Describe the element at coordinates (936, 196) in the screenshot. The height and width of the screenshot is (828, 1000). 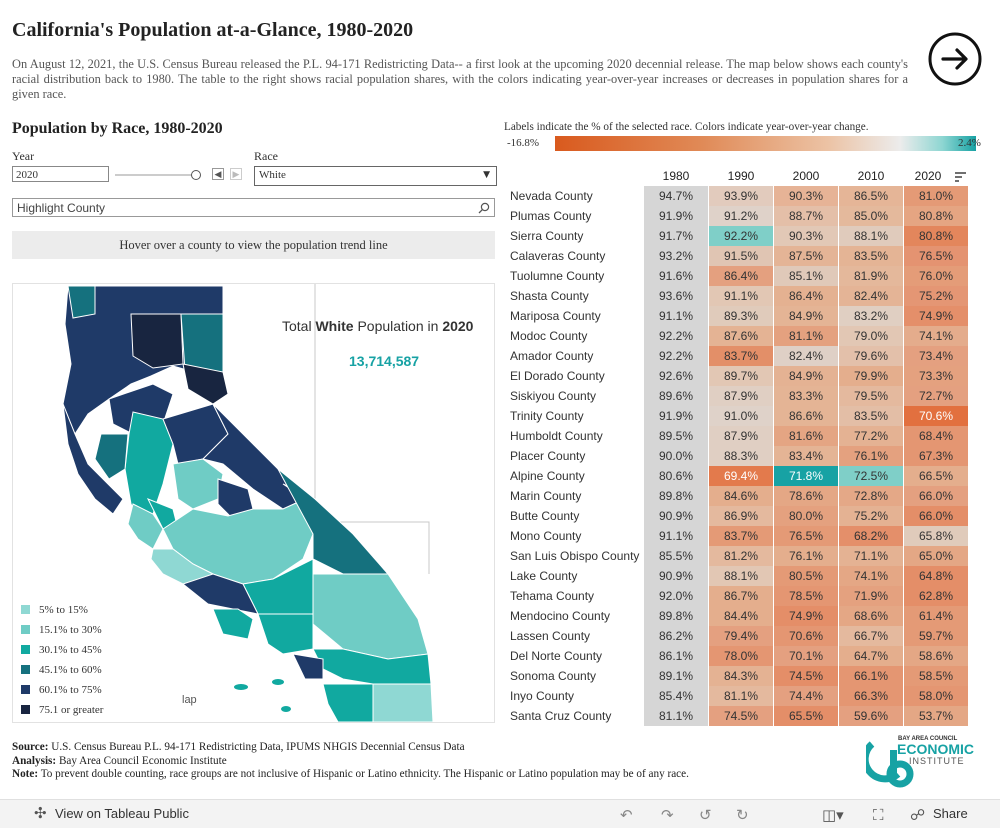
I see `table-cell: 81.0%` at that location.